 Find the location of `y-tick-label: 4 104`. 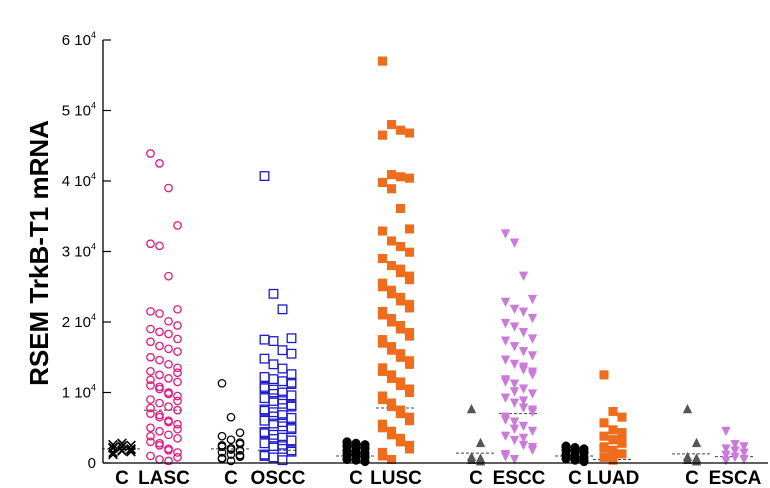

y-tick-label: 4 104 is located at coordinates (79, 180).